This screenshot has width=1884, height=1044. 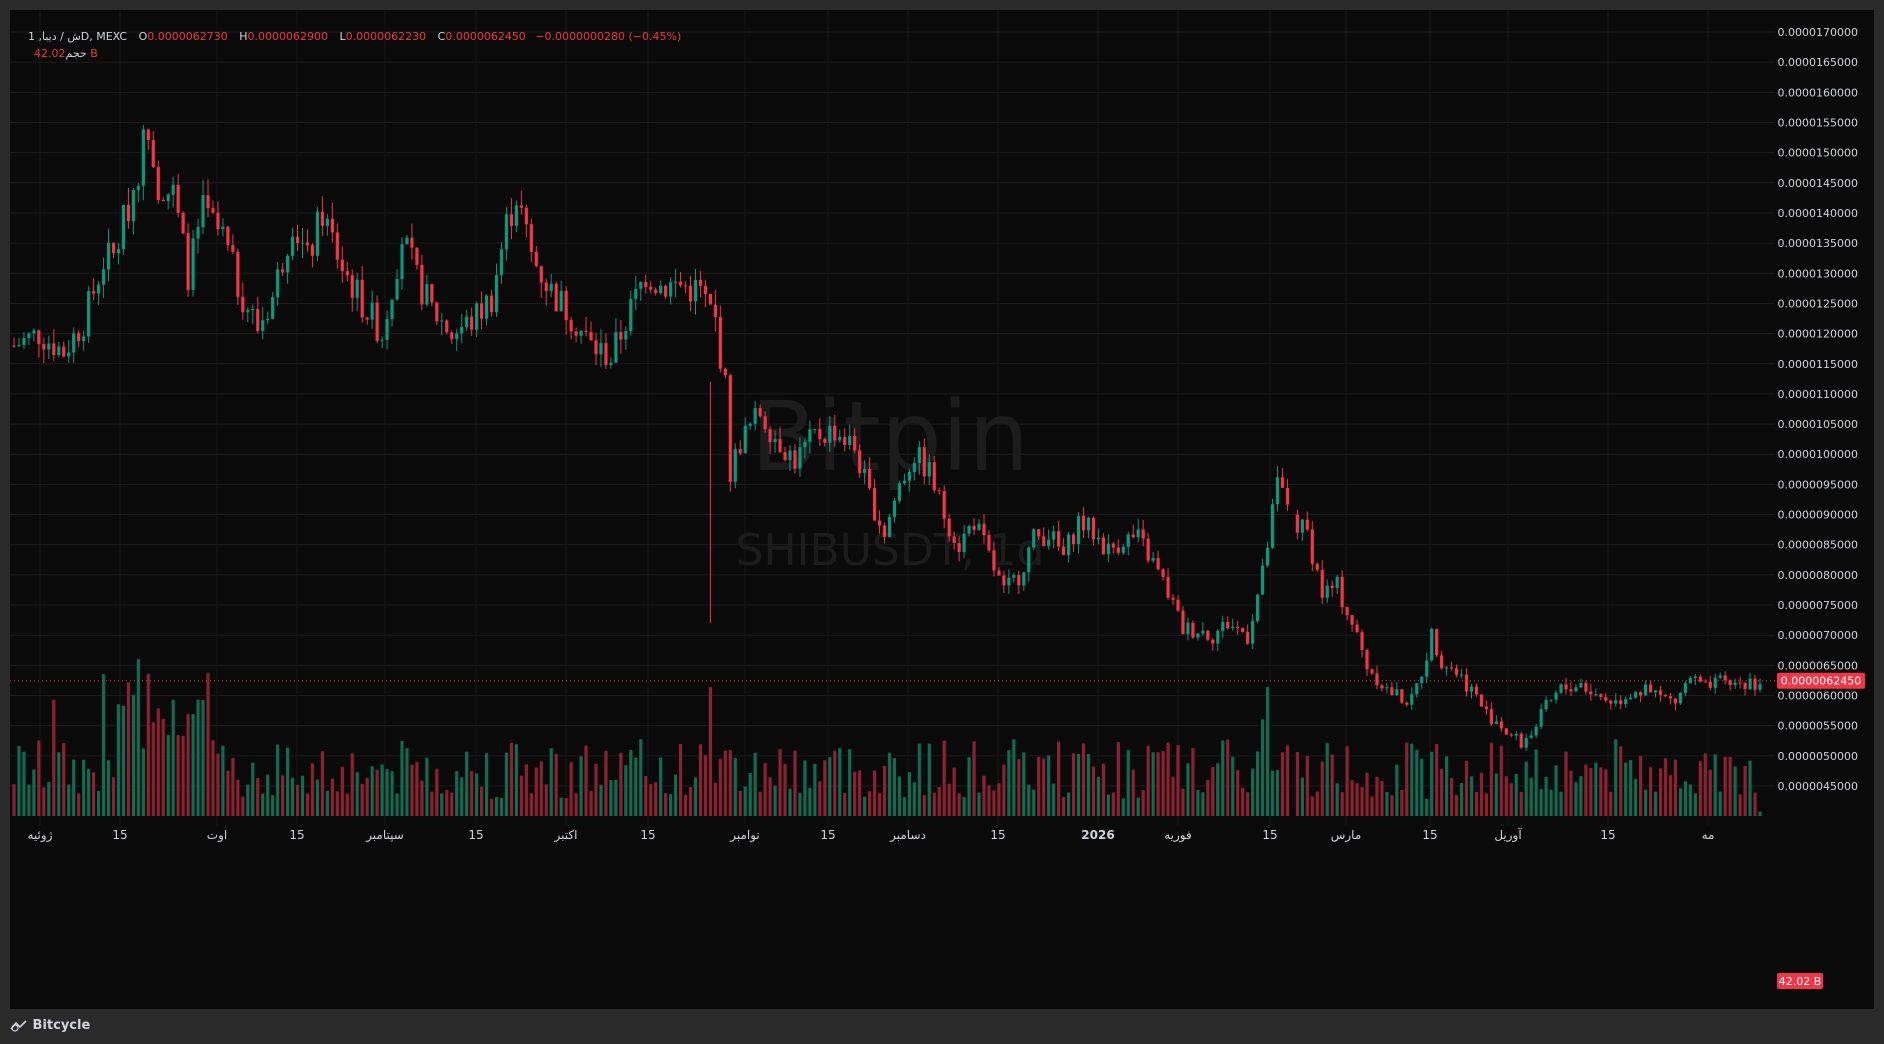 I want to click on time-axis-label: مه, so click(x=1708, y=835).